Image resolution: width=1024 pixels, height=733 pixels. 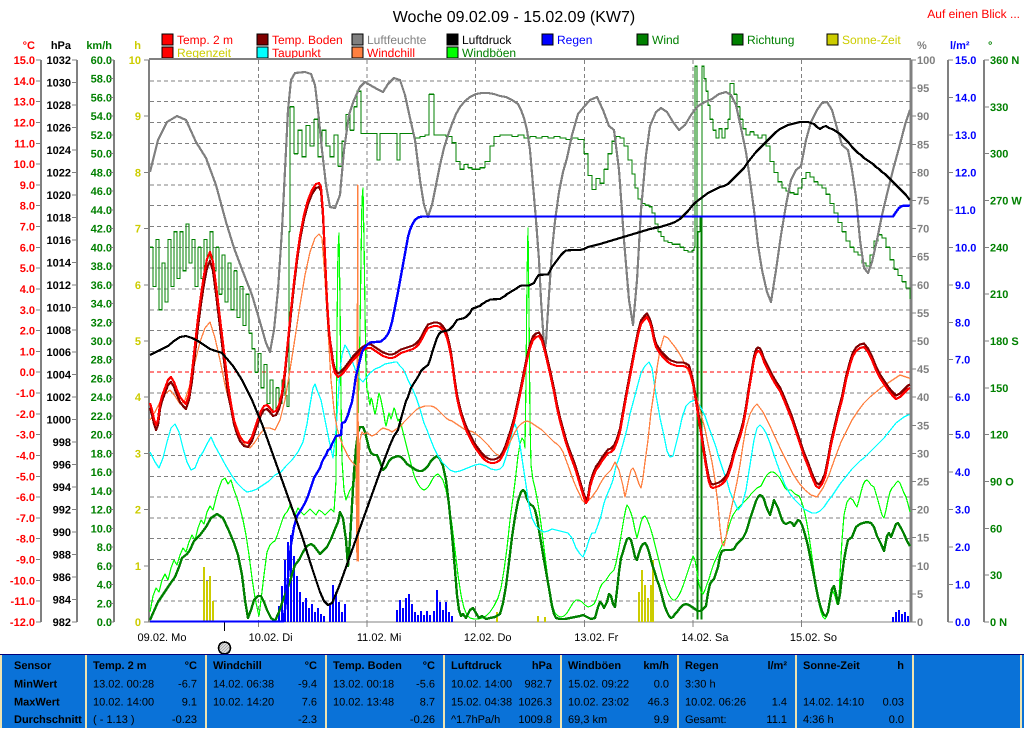 I want to click on svg-text: 30, so click(x=923, y=454).